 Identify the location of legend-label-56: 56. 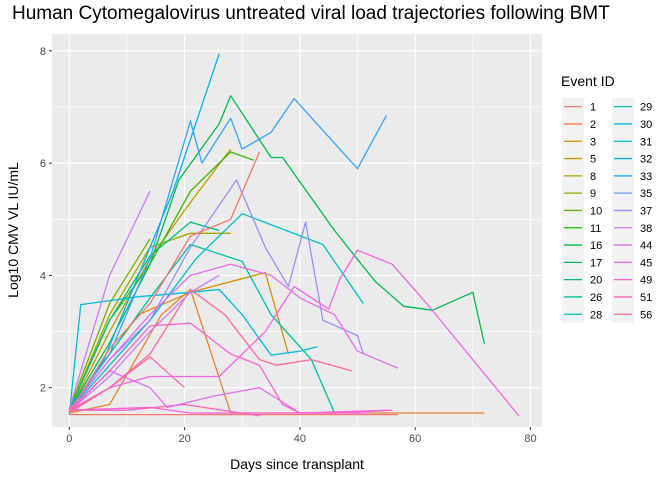
(646, 315).